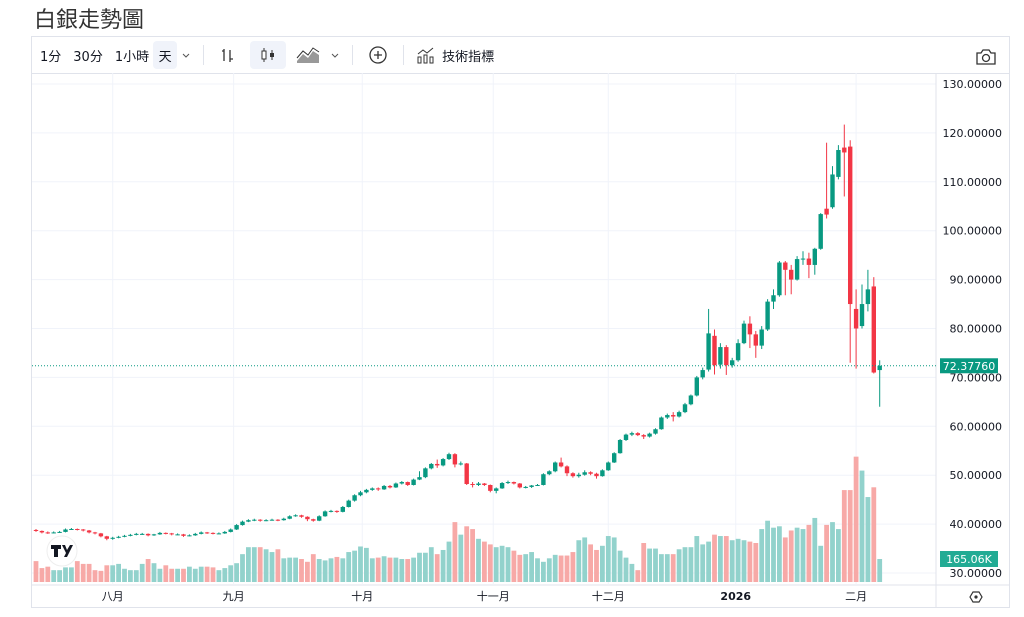  What do you see at coordinates (88, 57) in the screenshot?
I see `interval-30min-button: 30分` at bounding box center [88, 57].